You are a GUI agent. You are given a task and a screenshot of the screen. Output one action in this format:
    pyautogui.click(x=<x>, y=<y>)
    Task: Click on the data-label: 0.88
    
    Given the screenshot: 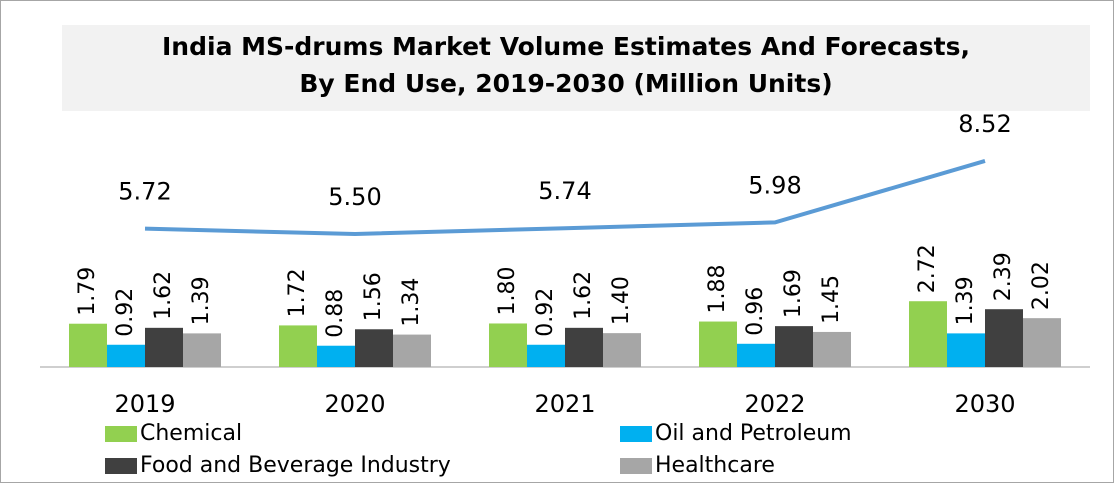 What is the action you would take?
    pyautogui.click(x=335, y=313)
    